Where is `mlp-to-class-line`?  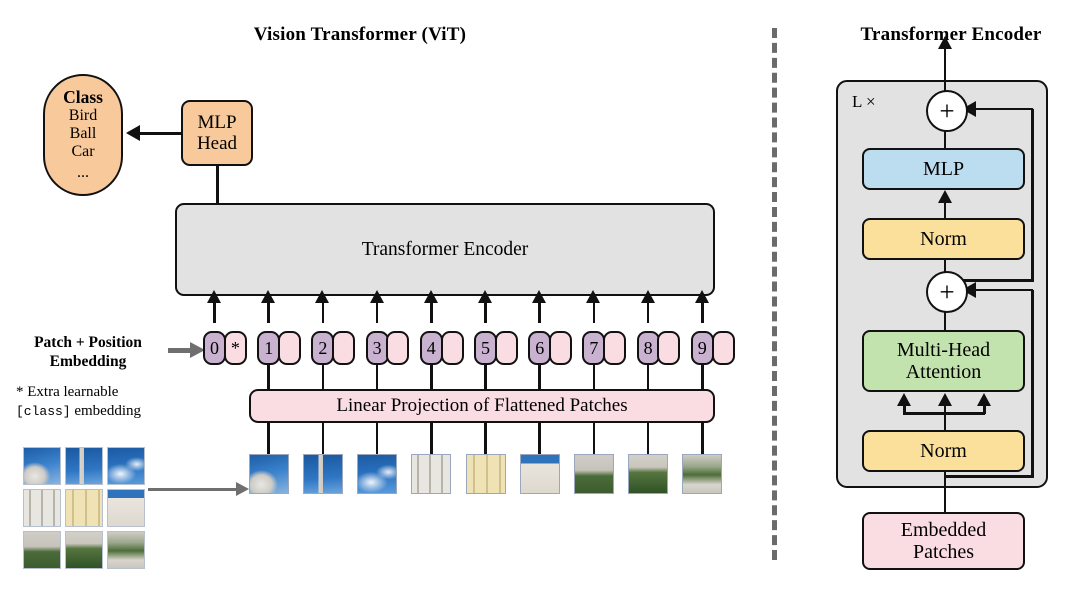
mlp-to-class-line is located at coordinates (161, 133).